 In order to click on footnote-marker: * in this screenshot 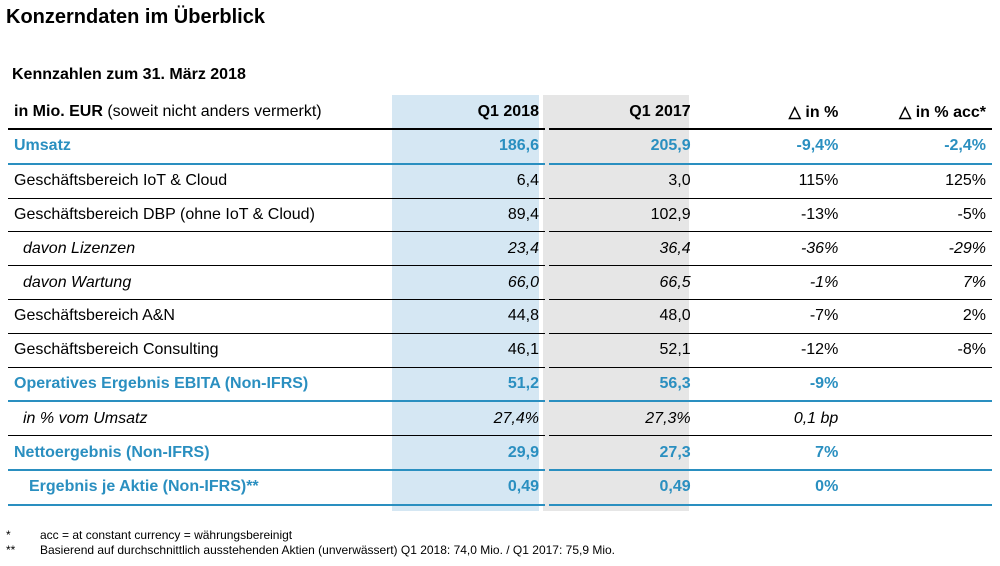, I will do `click(8, 535)`.